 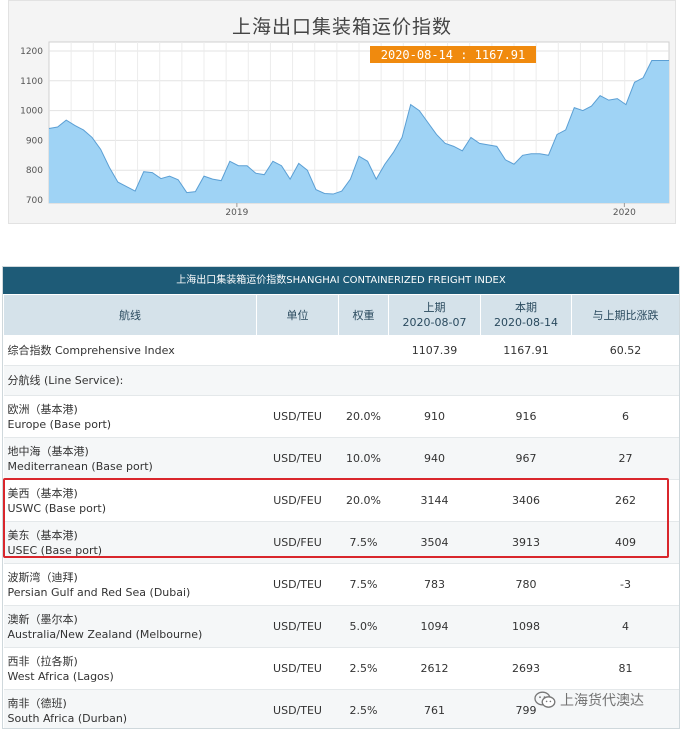 What do you see at coordinates (42, 535) in the screenshot?
I see `route-name-cn: 美东（基本港)` at bounding box center [42, 535].